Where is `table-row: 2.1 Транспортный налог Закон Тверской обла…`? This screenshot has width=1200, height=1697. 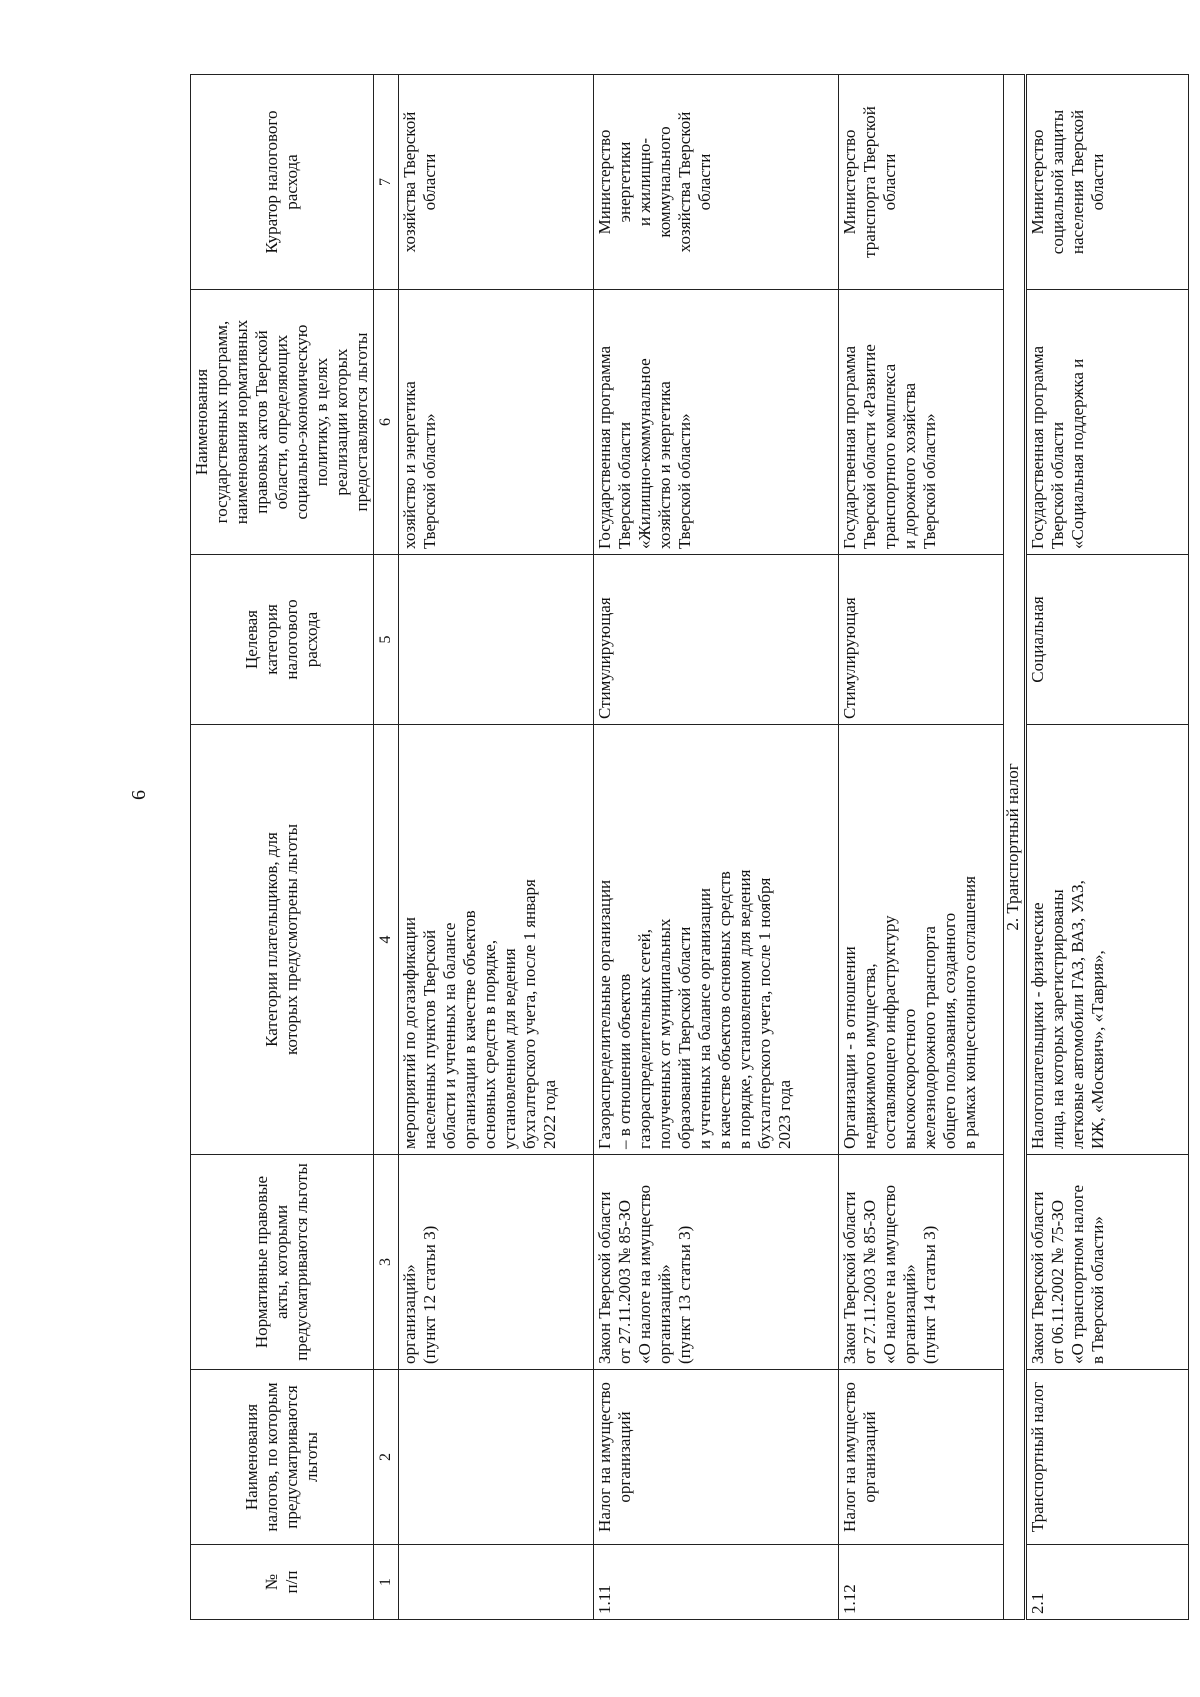
table-row: 2.1 Транспортный налог Закон Тверской обла… is located at coordinates (1107, 847).